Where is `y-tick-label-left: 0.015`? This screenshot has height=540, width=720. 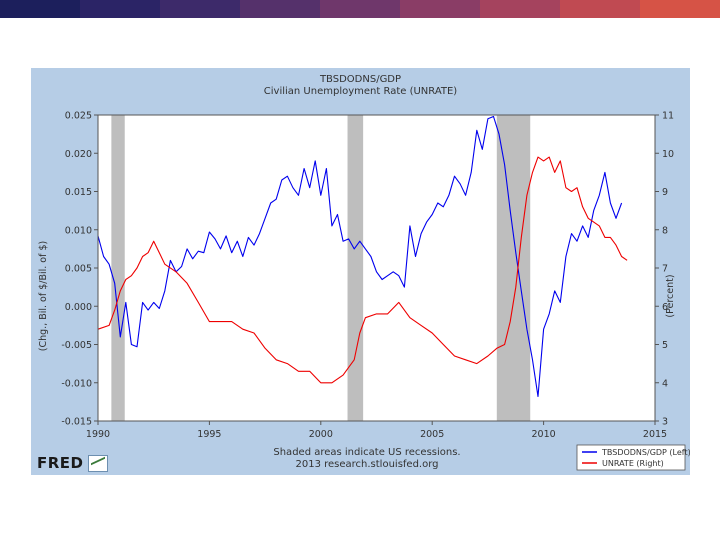
y-tick-label-left: 0.015 is located at coordinates (78, 192).